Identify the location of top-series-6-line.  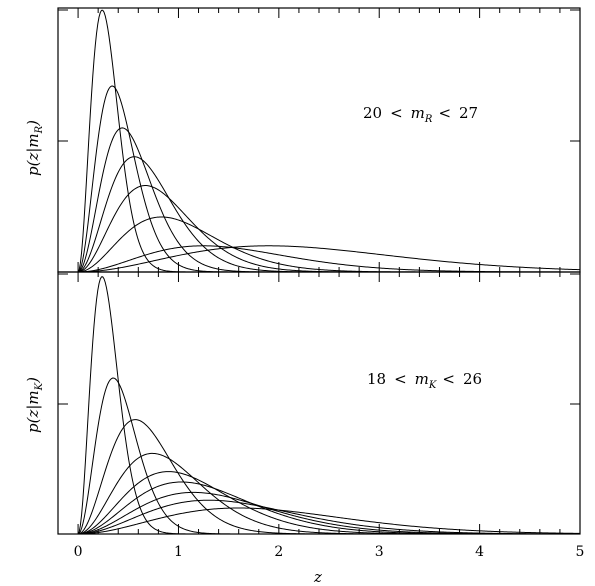
(329, 244).